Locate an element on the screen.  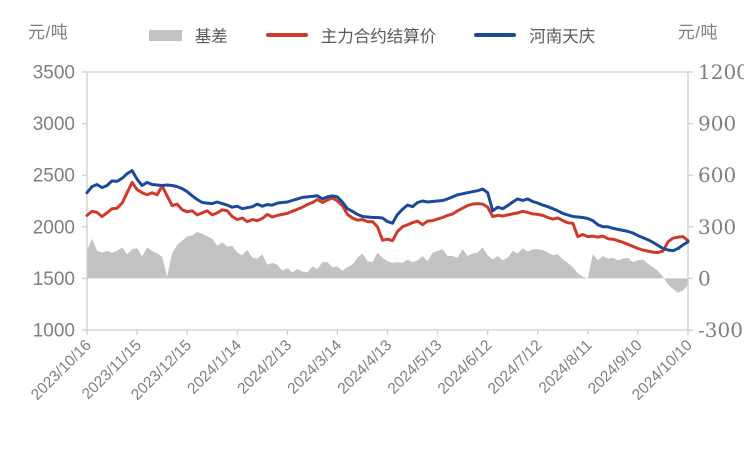
legend-item-spot: 河南天庆 is located at coordinates (534, 35).